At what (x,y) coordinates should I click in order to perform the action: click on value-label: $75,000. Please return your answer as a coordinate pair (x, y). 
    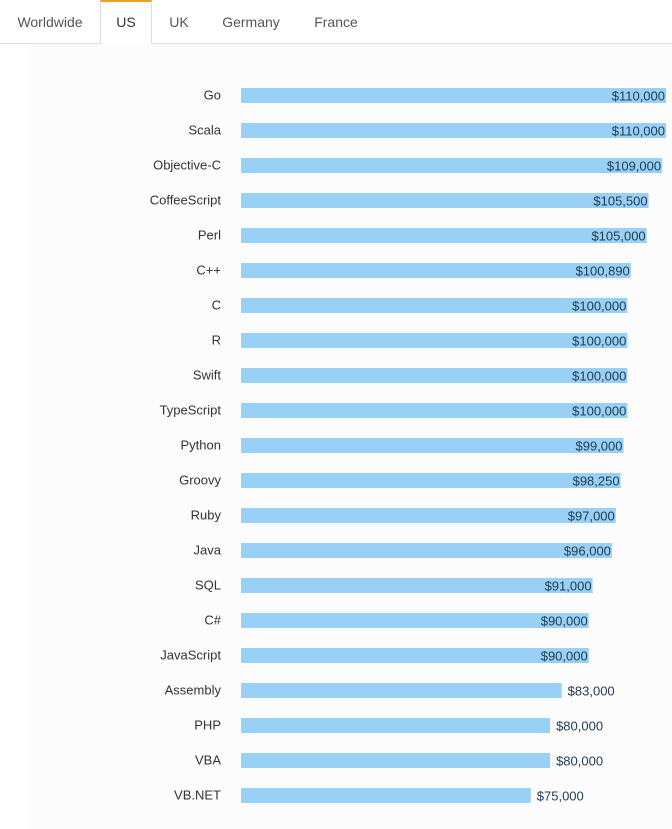
    Looking at the image, I should click on (560, 796).